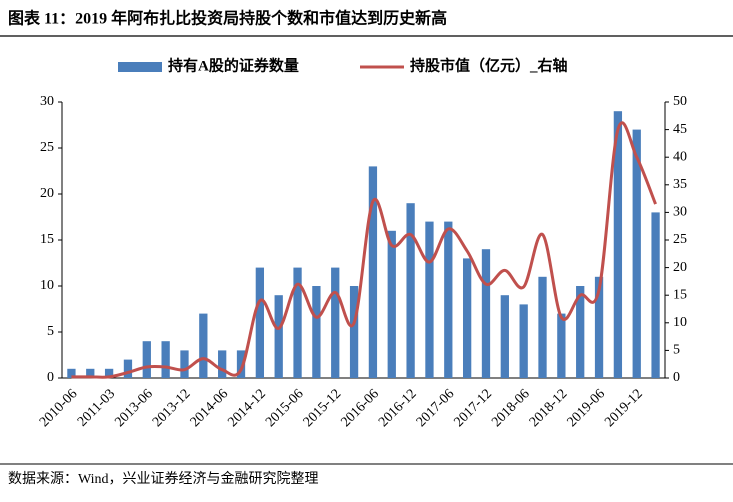 Image resolution: width=733 pixels, height=502 pixels. Describe the element at coordinates (47, 239) in the screenshot. I see `y-tick-label: 15` at that location.